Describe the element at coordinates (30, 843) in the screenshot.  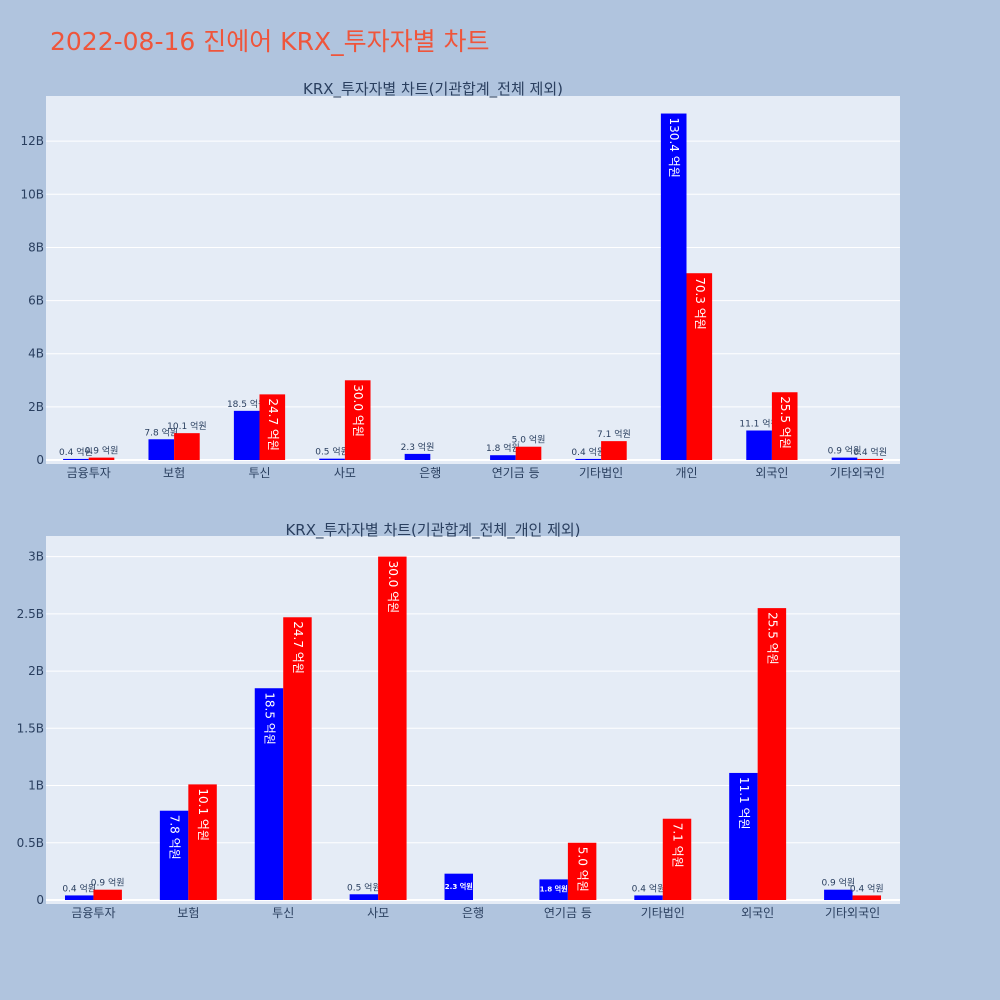
I see `y-tick-label: 0.5B` at that location.